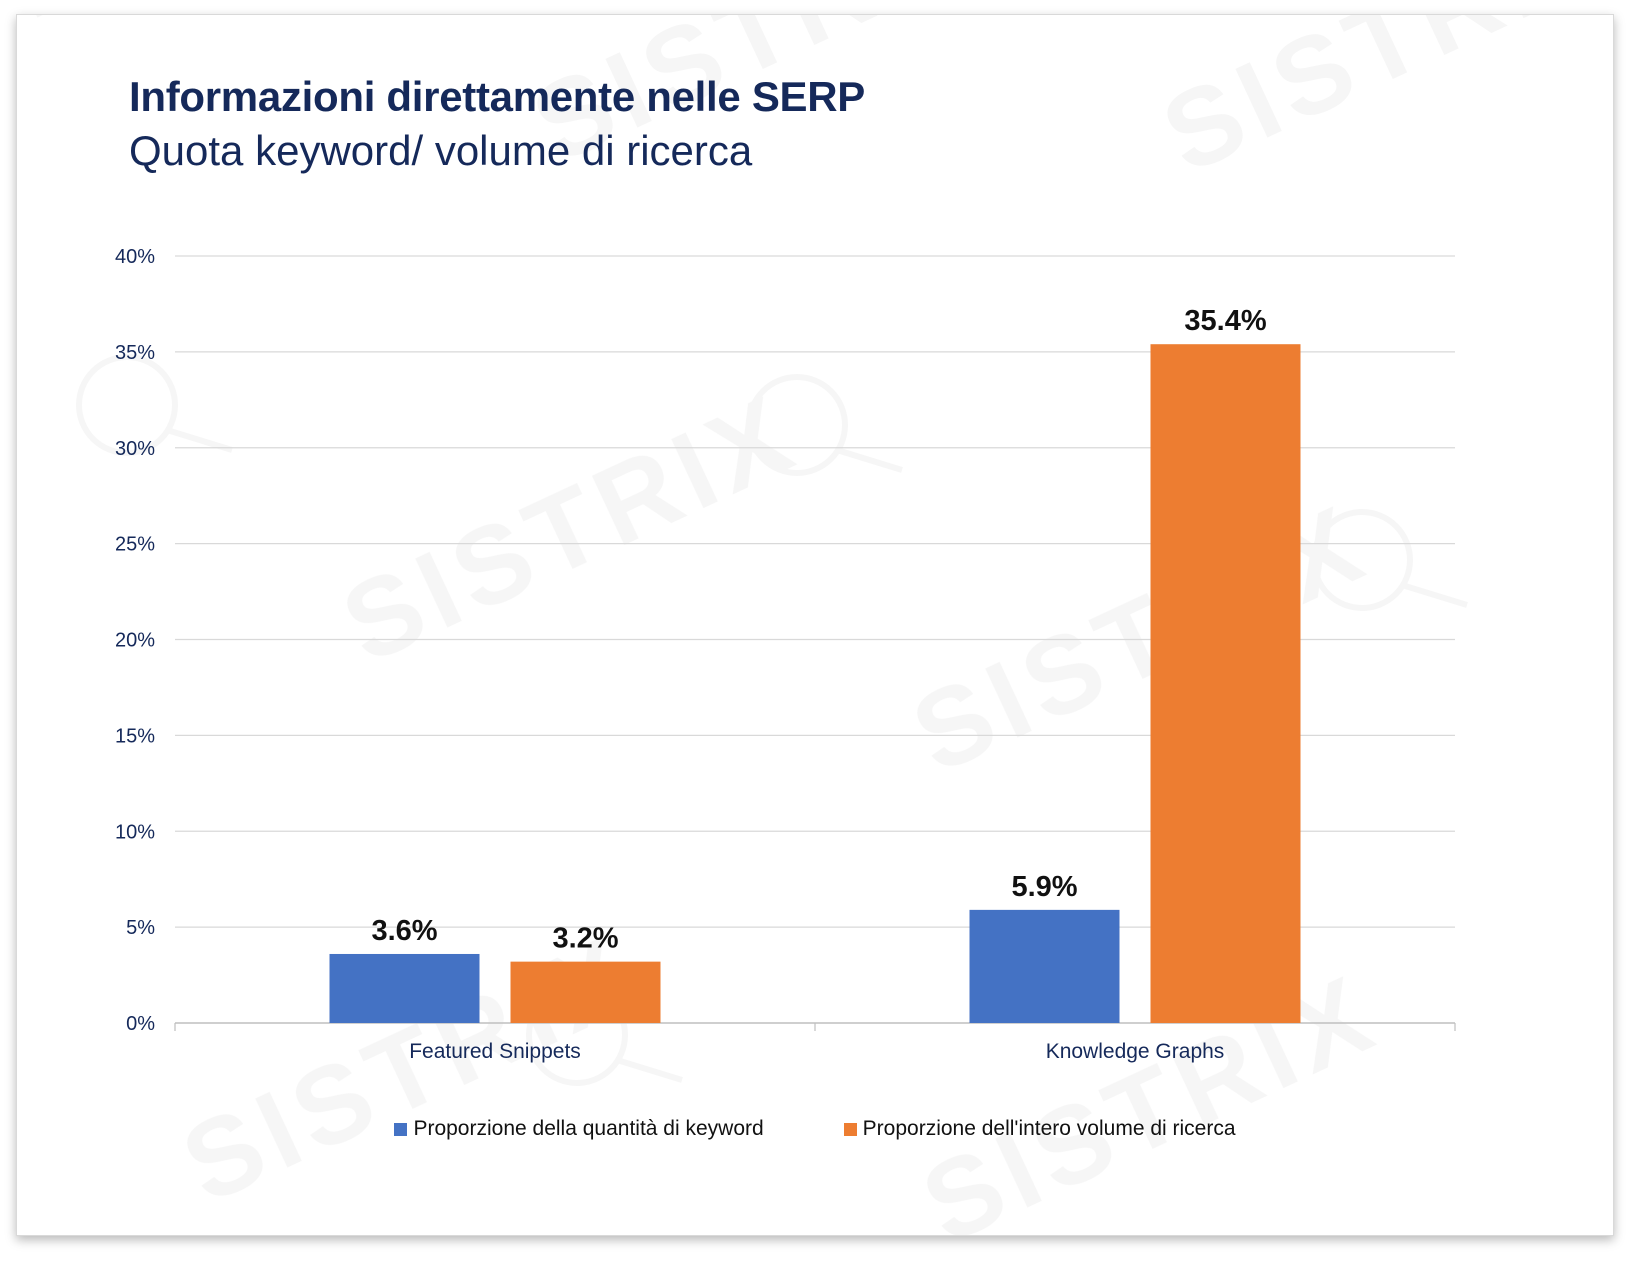  What do you see at coordinates (404, 988) in the screenshot?
I see `bar-keyword-featured-snippets` at bounding box center [404, 988].